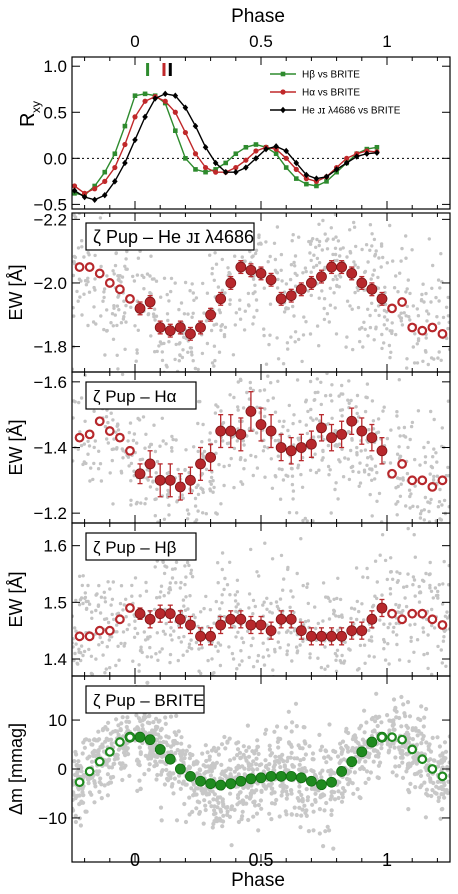 Image resolution: width=458 pixels, height=894 pixels. I want to click on y-tick-label: 1.5, so click(55, 602).